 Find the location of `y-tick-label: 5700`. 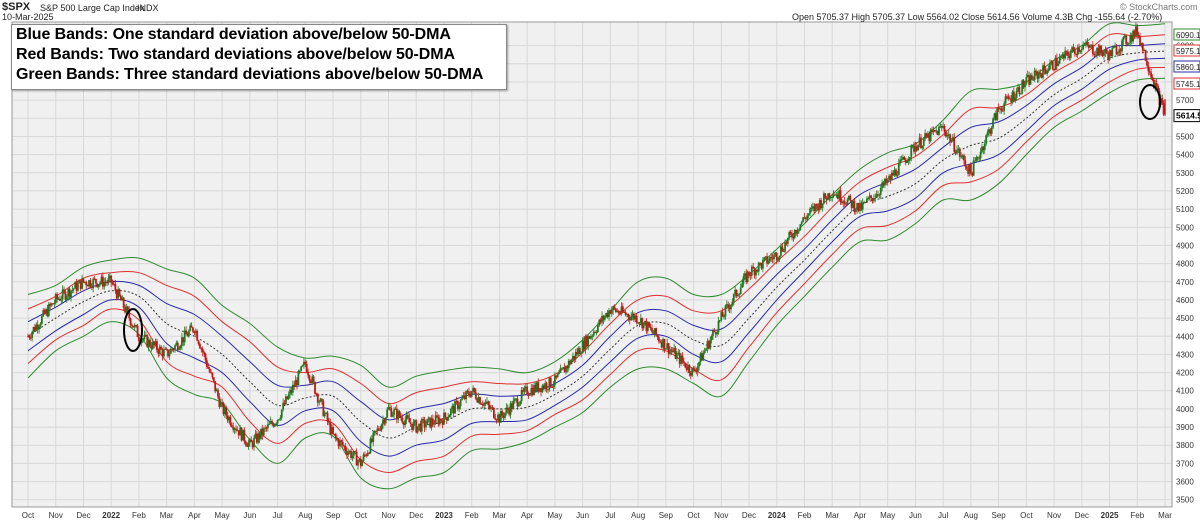

y-tick-label: 5700 is located at coordinates (1185, 100).